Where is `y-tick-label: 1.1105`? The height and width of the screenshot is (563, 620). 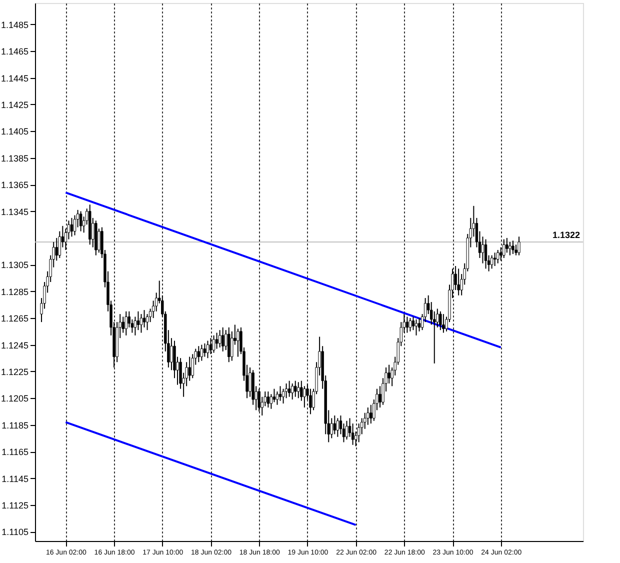
y-tick-label: 1.1105 is located at coordinates (15, 532).